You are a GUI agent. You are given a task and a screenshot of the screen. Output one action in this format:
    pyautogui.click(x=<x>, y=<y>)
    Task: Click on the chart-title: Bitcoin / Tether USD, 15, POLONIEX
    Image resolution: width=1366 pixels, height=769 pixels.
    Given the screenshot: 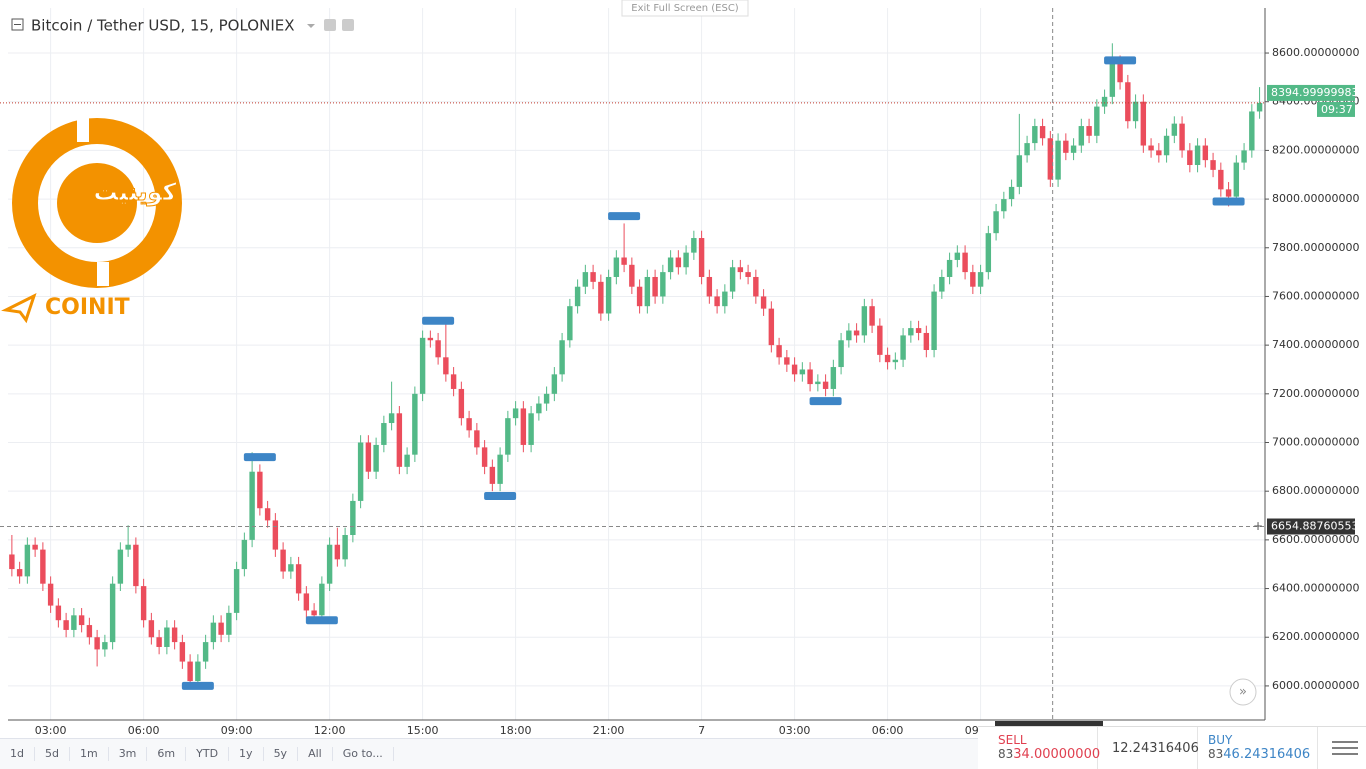 What is the action you would take?
    pyautogui.click(x=163, y=26)
    